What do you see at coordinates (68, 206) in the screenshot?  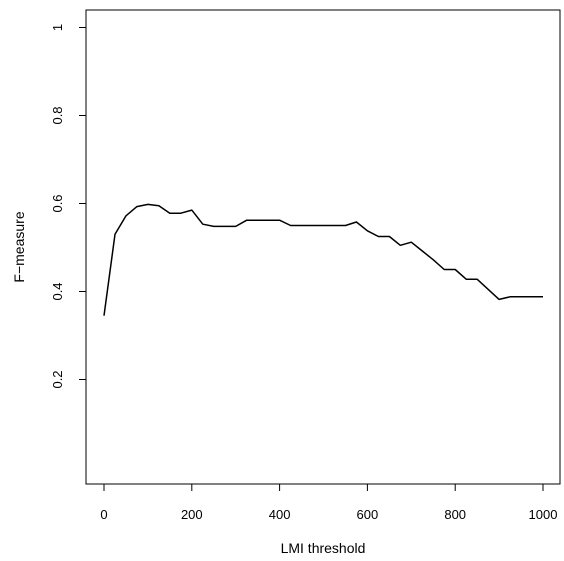 I see `y-axis: 0.2 0.4 0.6 0.8 1` at bounding box center [68, 206].